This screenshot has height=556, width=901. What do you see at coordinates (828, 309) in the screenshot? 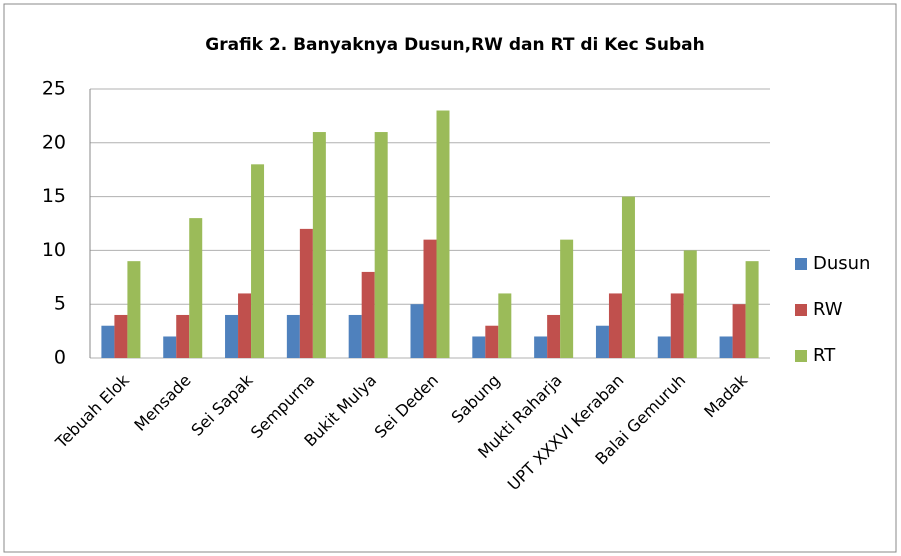
I see `legend-label: RW` at bounding box center [828, 309].